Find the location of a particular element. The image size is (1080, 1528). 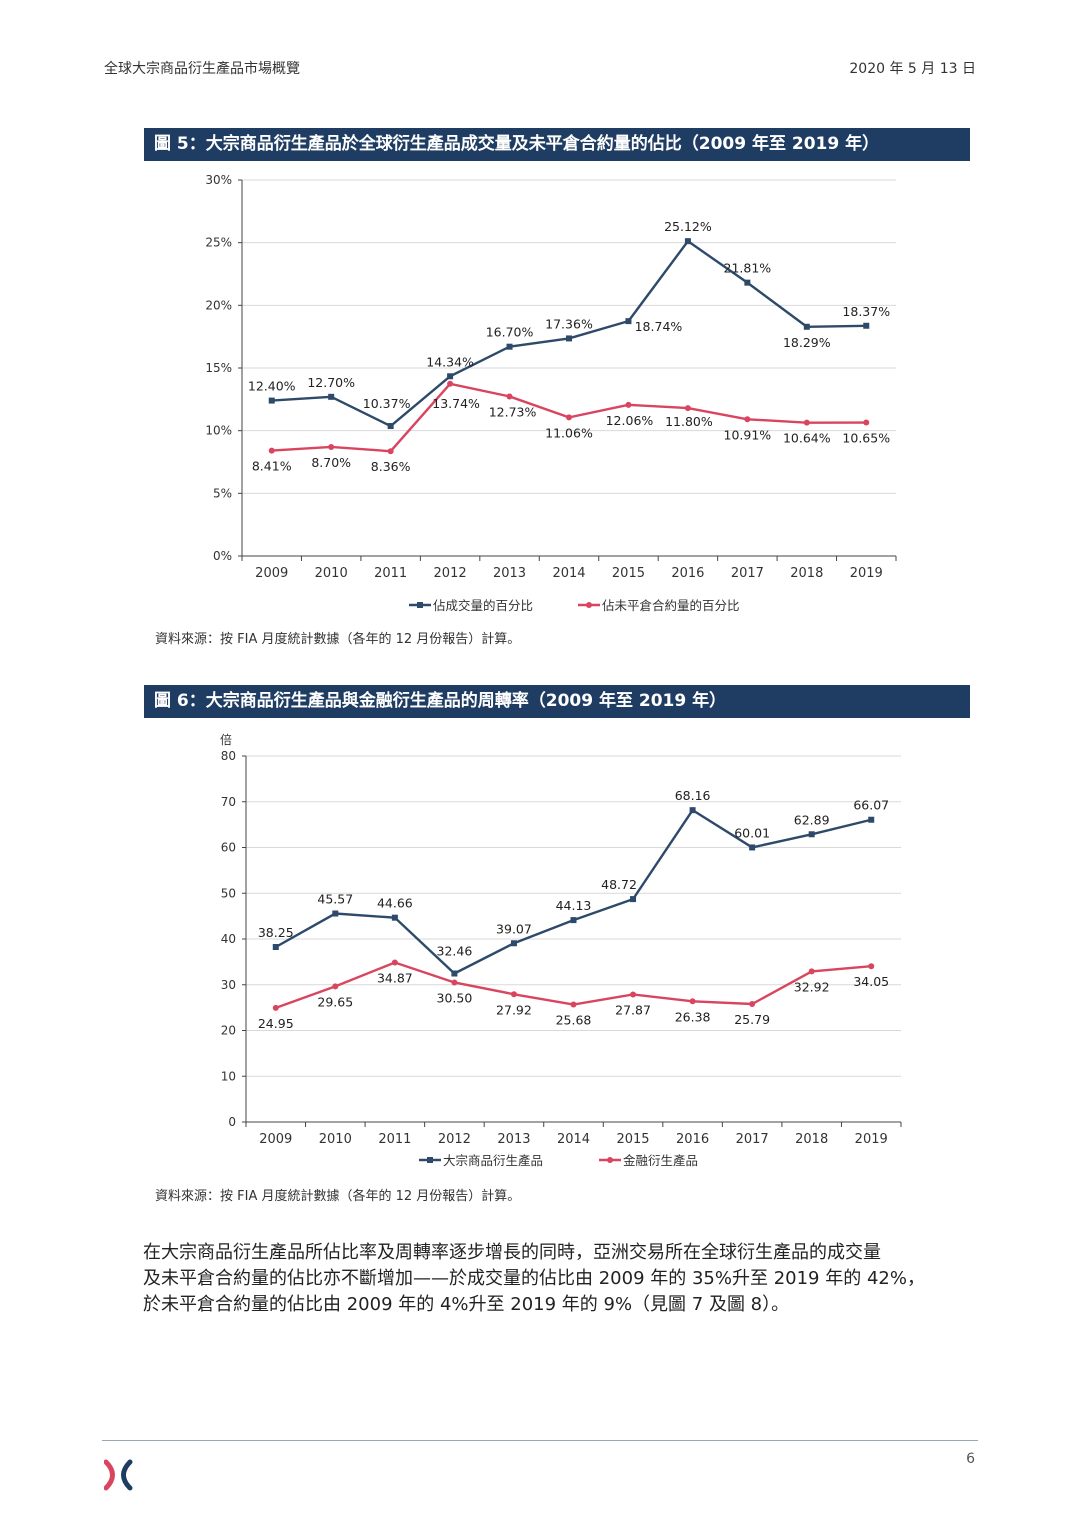

hkex-logo-icon is located at coordinates (118, 1475).